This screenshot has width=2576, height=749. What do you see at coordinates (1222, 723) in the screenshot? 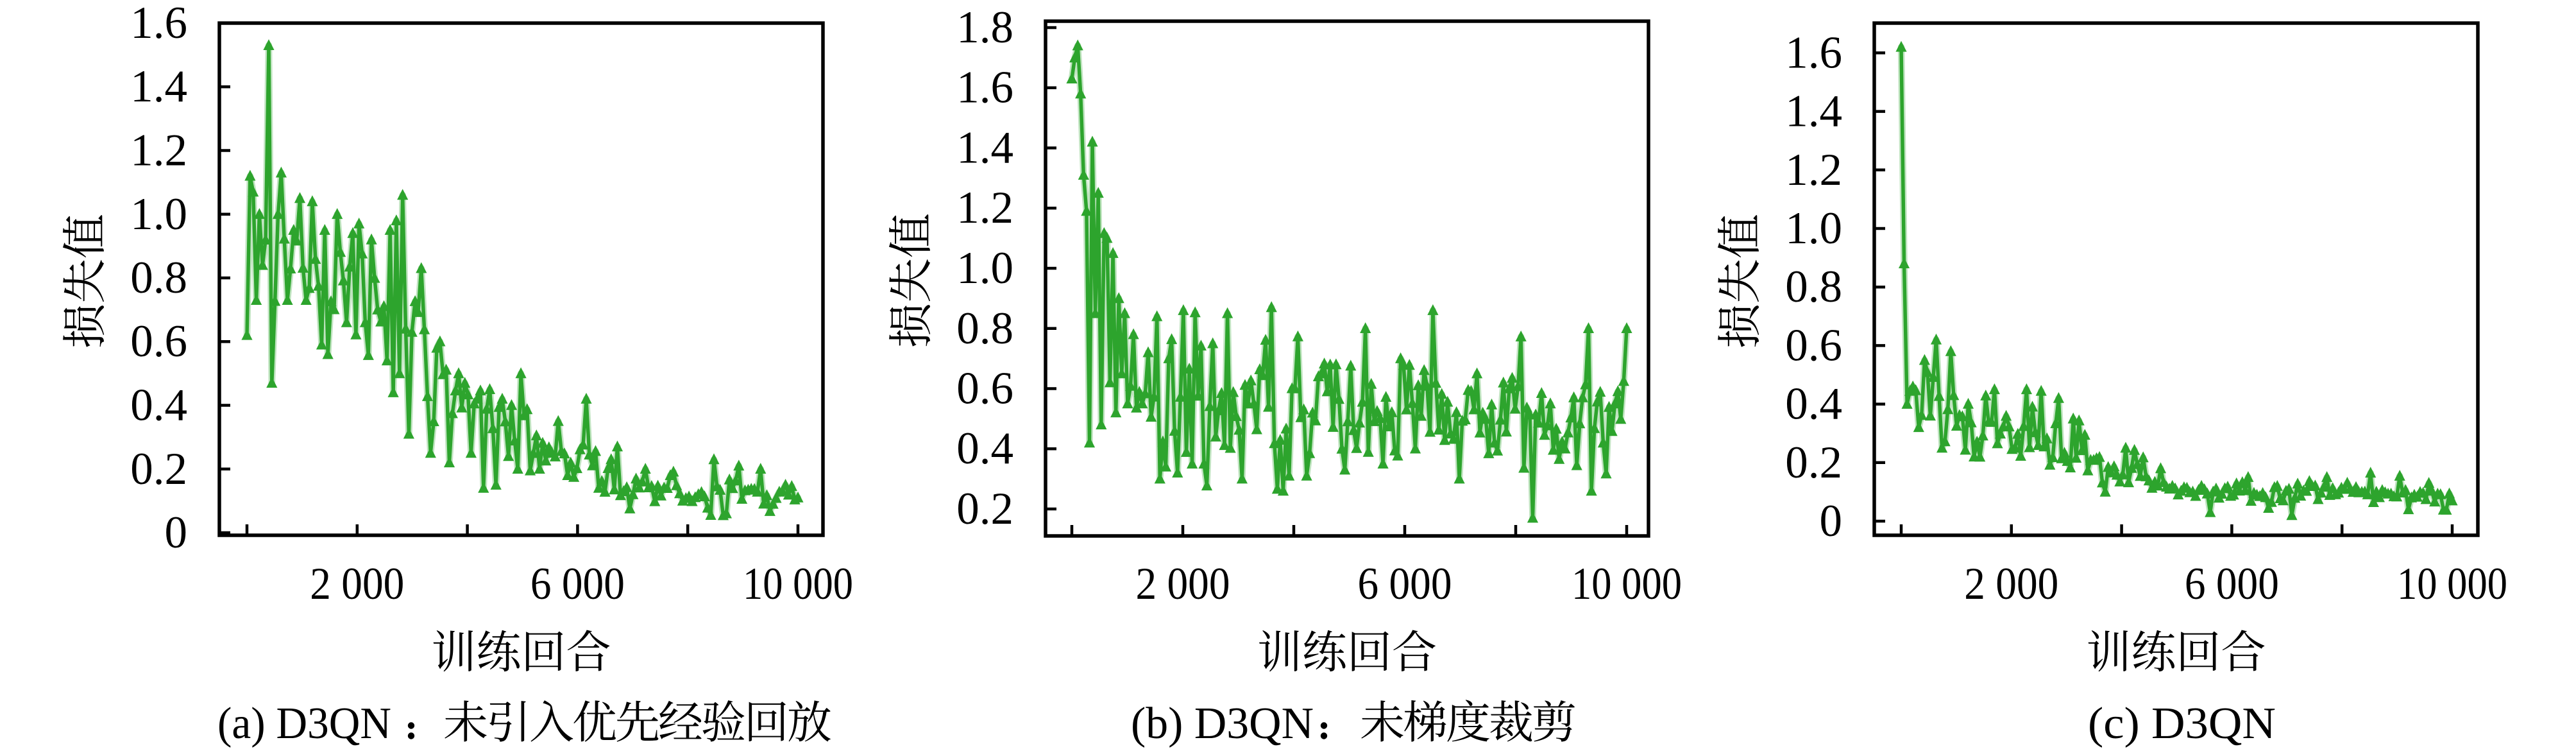
I see `svg-text: (b) D3QN` at bounding box center [1222, 723].